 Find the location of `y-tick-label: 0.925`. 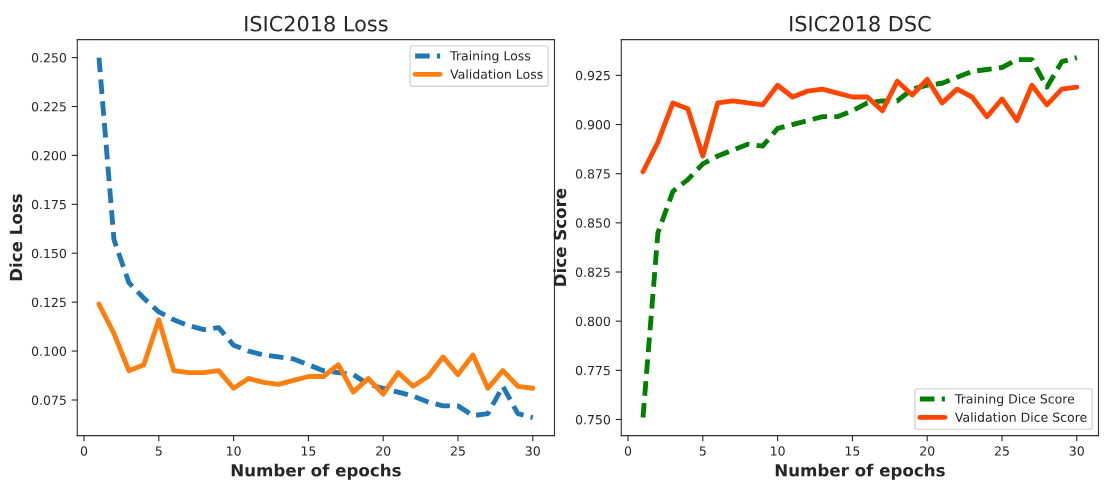

y-tick-label: 0.925 is located at coordinates (592, 75).